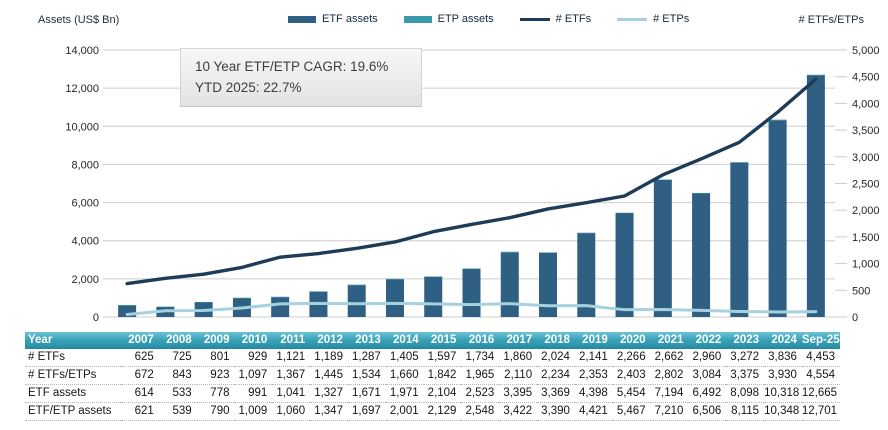 This screenshot has height=430, width=888. I want to click on table-cell: 725, so click(177, 358).